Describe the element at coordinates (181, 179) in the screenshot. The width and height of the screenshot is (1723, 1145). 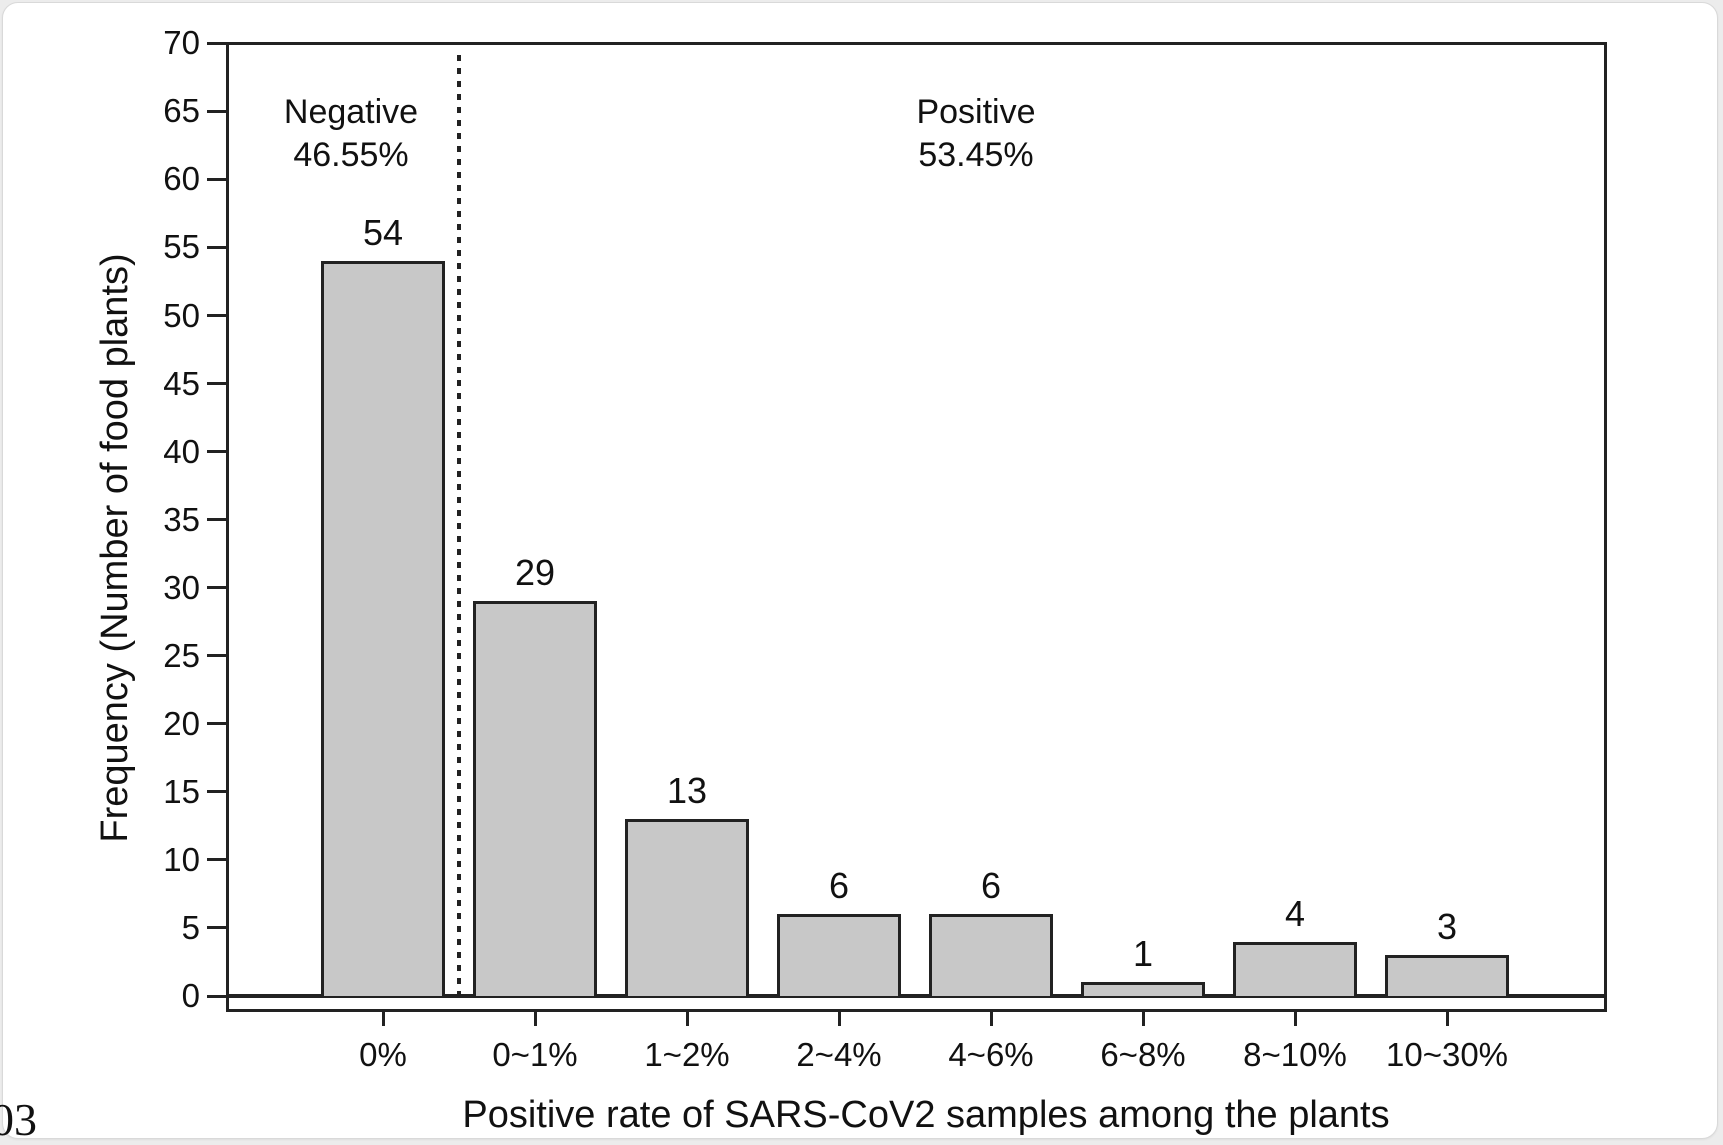
I see `y-tick-label: 60` at that location.